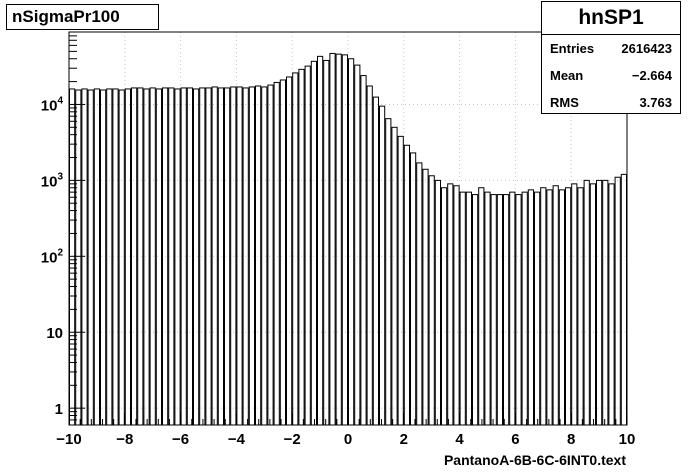 The image size is (696, 472). What do you see at coordinates (404, 439) in the screenshot?
I see `x-tick-label: 2` at bounding box center [404, 439].